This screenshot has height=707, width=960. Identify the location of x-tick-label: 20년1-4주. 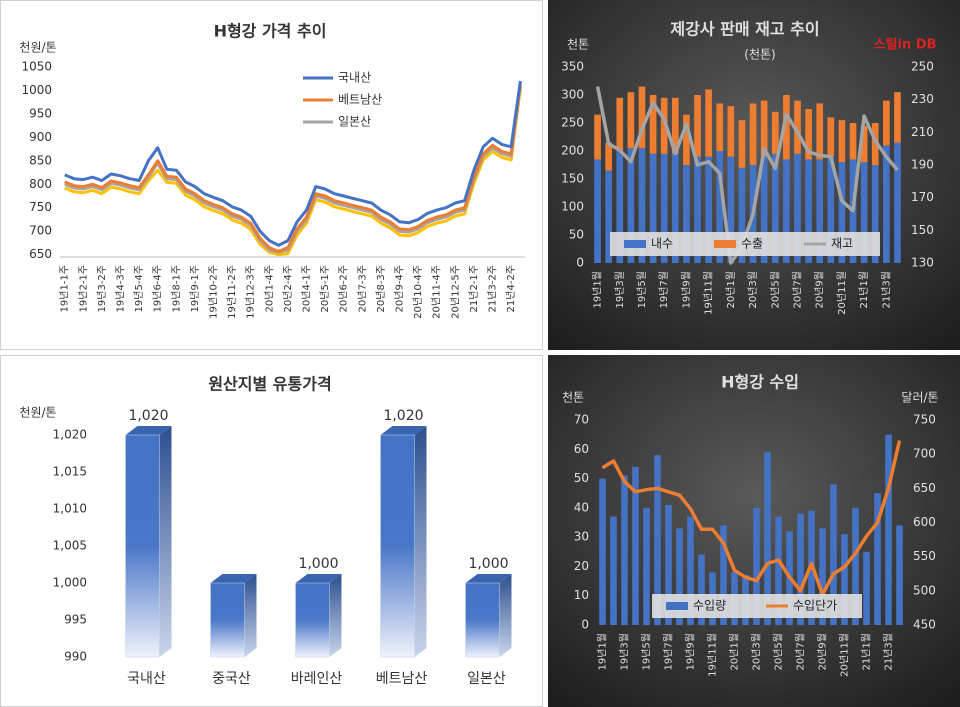
(269, 288).